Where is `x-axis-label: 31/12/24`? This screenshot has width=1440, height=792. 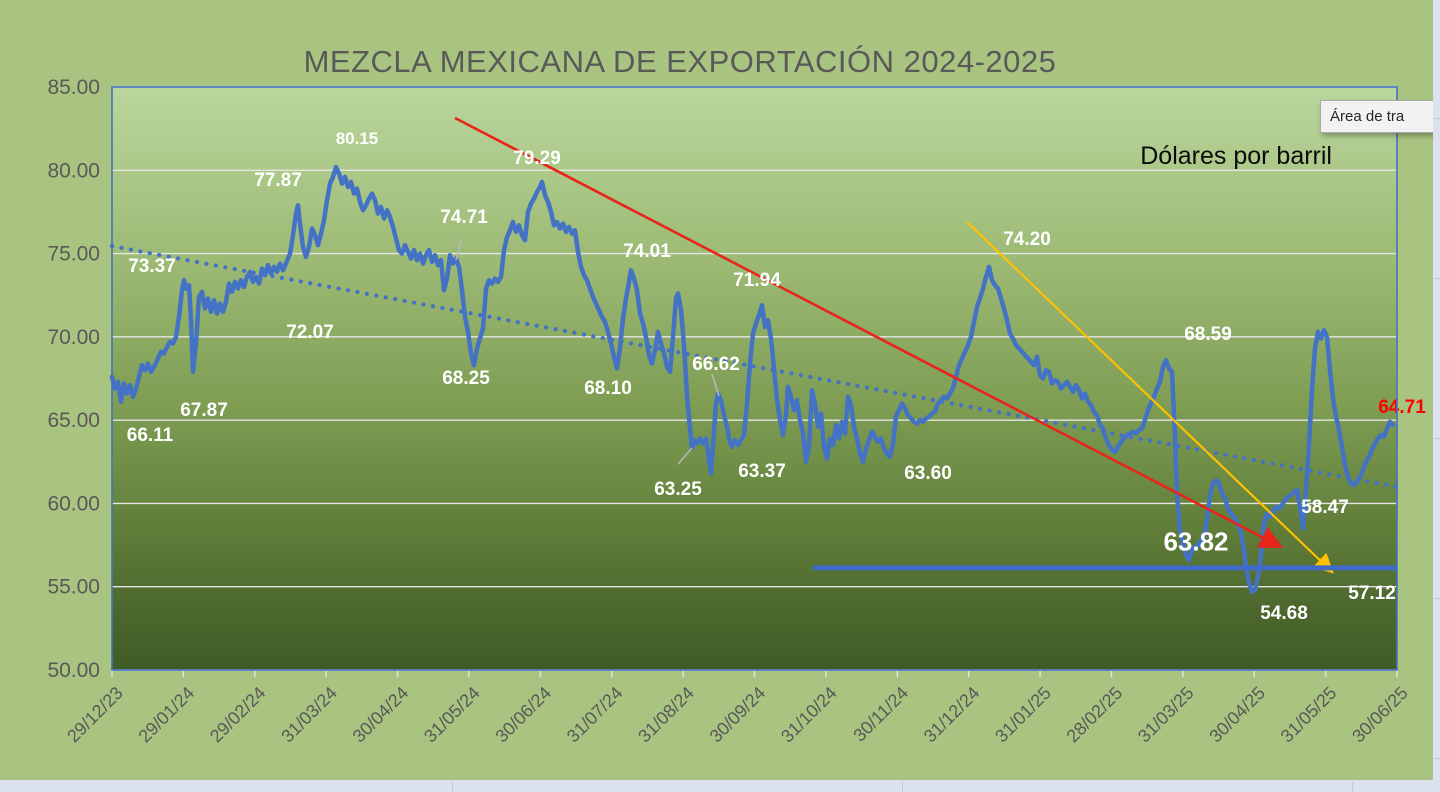
x-axis-label: 31/12/24 is located at coordinates (952, 715).